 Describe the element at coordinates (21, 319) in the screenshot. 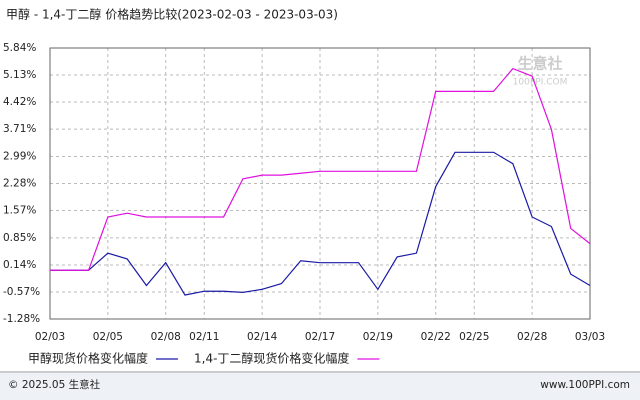

I see `y-tick-label: -1.28%` at that location.